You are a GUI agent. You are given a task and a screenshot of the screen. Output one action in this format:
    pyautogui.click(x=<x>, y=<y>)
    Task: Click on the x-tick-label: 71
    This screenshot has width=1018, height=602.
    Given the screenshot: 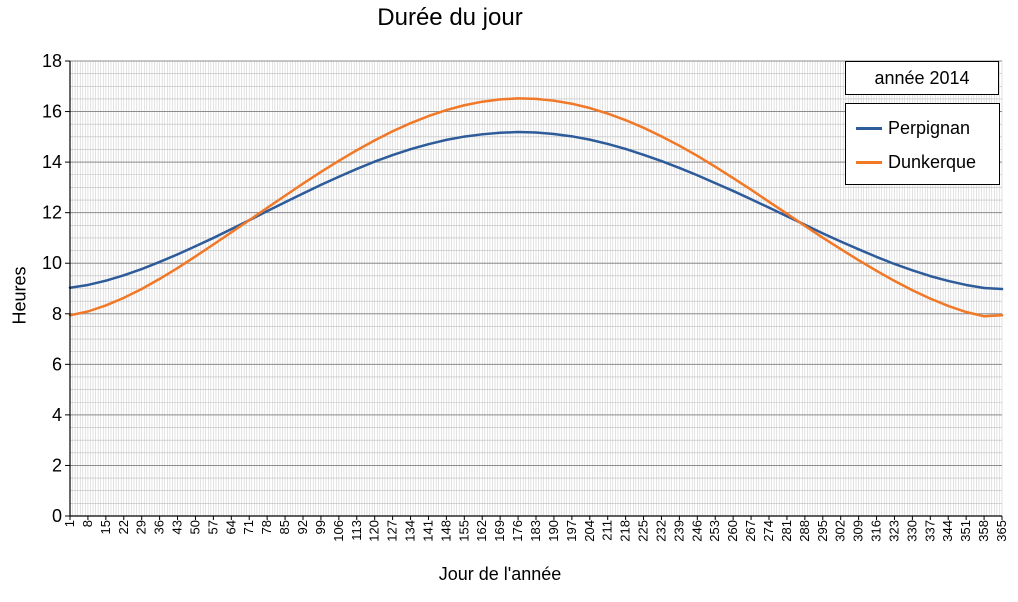 What is the action you would take?
    pyautogui.click(x=248, y=527)
    